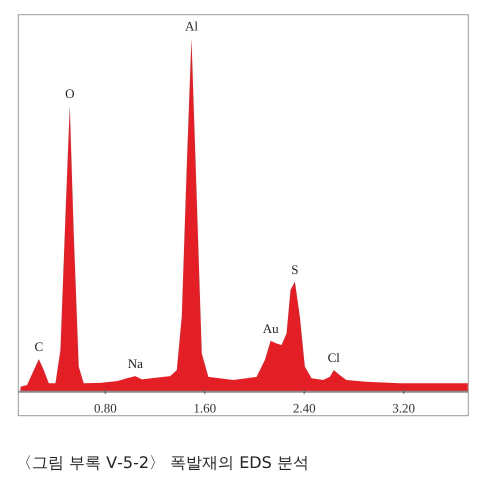  What do you see at coordinates (204, 408) in the screenshot?
I see `x-tick-label: 1.60` at bounding box center [204, 408].